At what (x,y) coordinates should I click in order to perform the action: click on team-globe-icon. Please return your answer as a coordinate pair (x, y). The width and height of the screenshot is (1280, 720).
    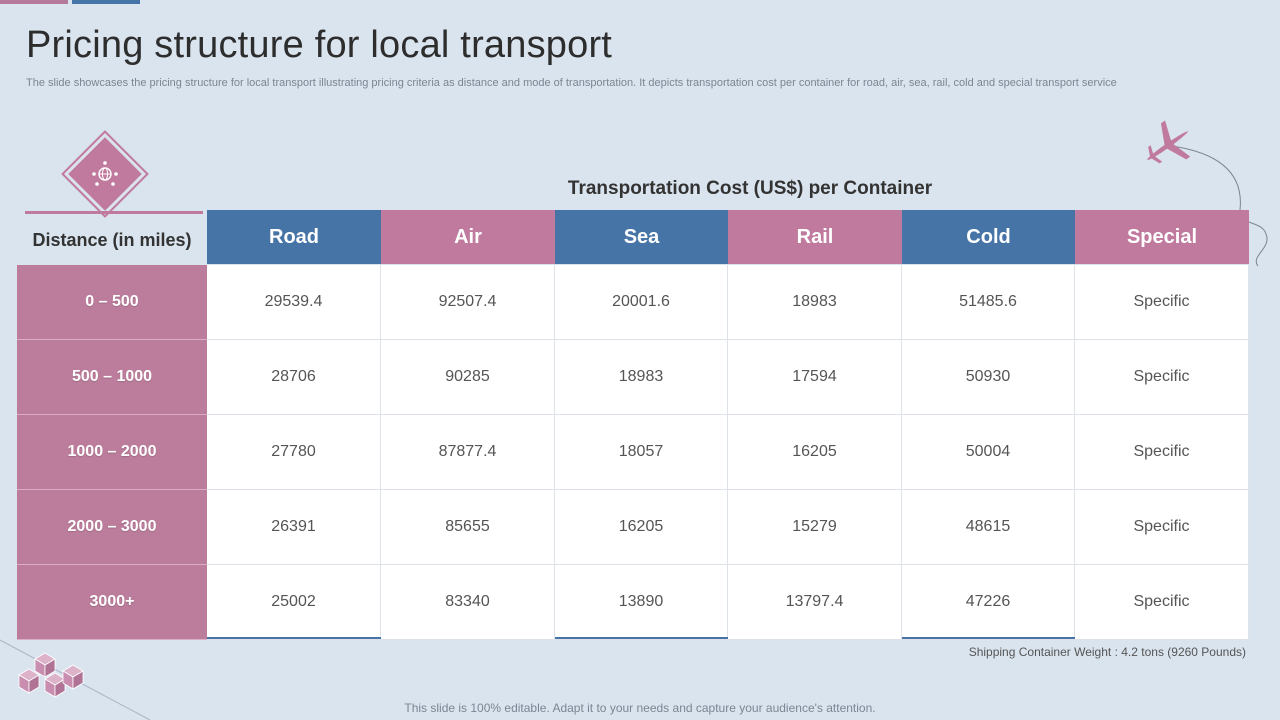
    Looking at the image, I should click on (105, 173).